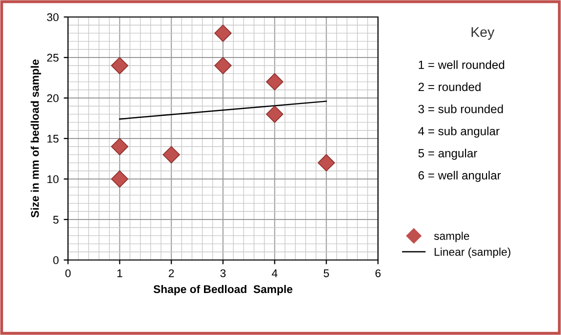 This screenshot has height=335, width=561. Describe the element at coordinates (378, 273) in the screenshot. I see `x-tick-label: 6` at that location.